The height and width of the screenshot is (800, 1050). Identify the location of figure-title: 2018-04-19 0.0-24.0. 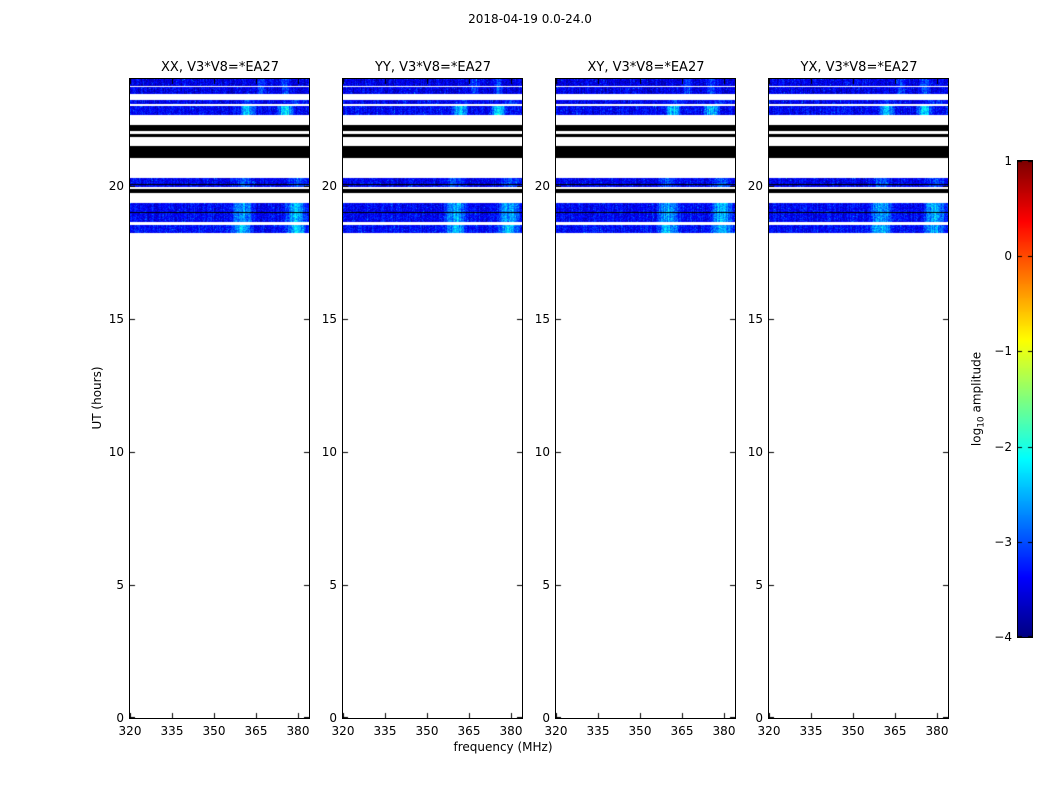
(530, 19).